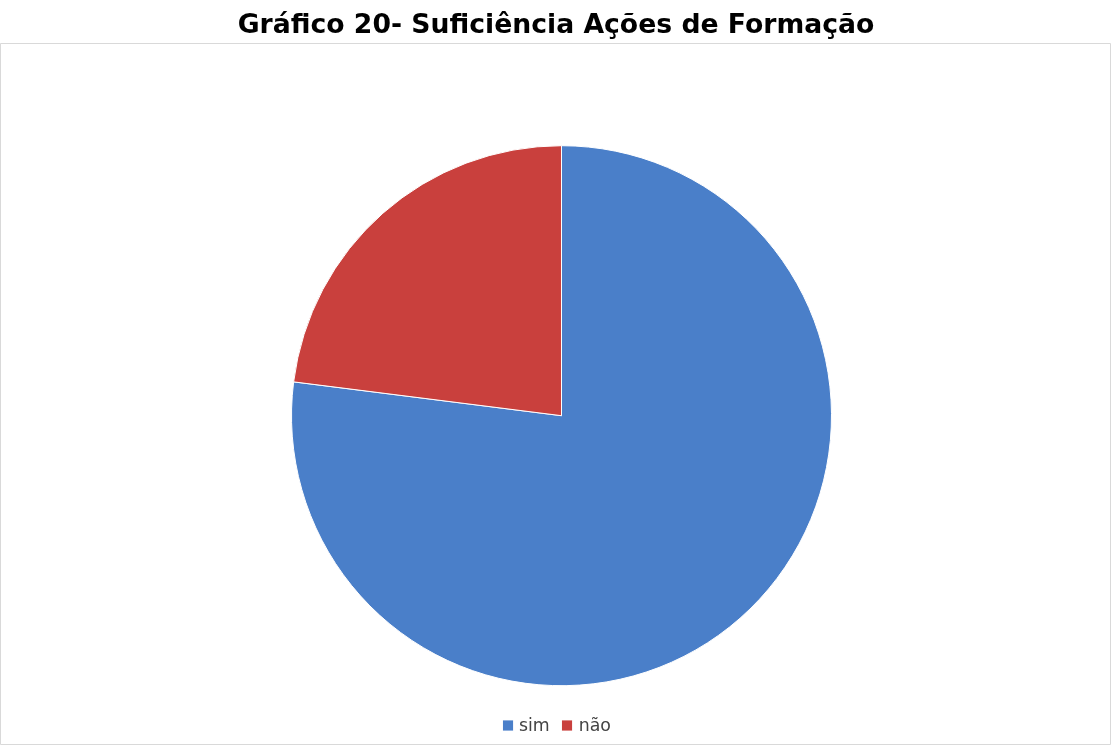 This screenshot has width=1111, height=745. I want to click on legend-label: sim, so click(534, 725).